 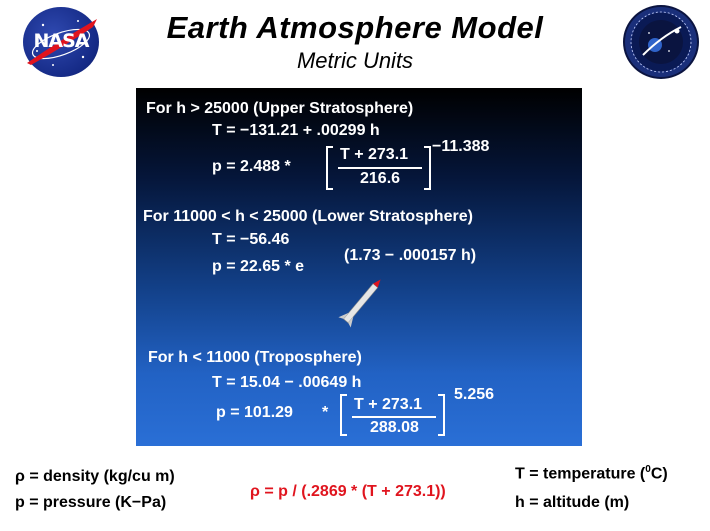 I want to click on rocket-icon, so click(x=359, y=303).